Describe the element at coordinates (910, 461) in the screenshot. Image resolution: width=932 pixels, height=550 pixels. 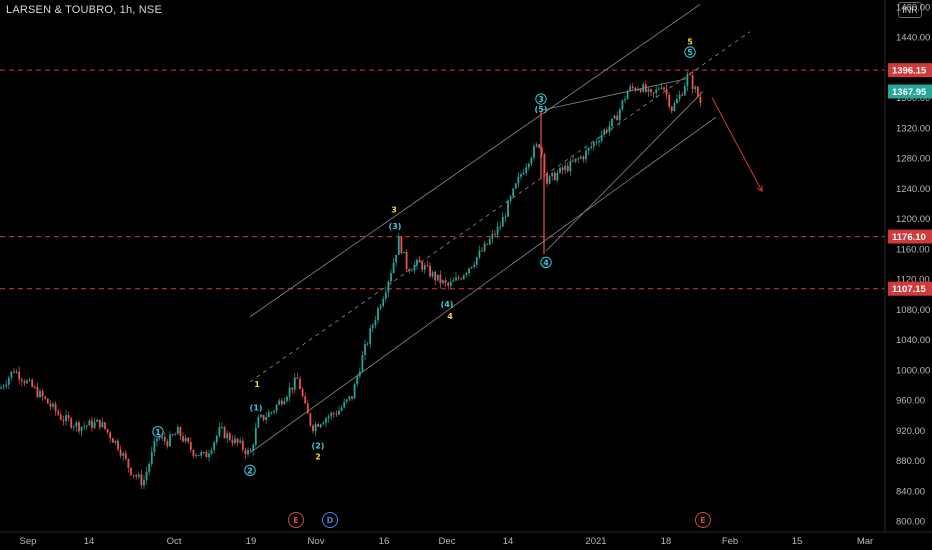
I see `price-tick-label: 880.00` at that location.